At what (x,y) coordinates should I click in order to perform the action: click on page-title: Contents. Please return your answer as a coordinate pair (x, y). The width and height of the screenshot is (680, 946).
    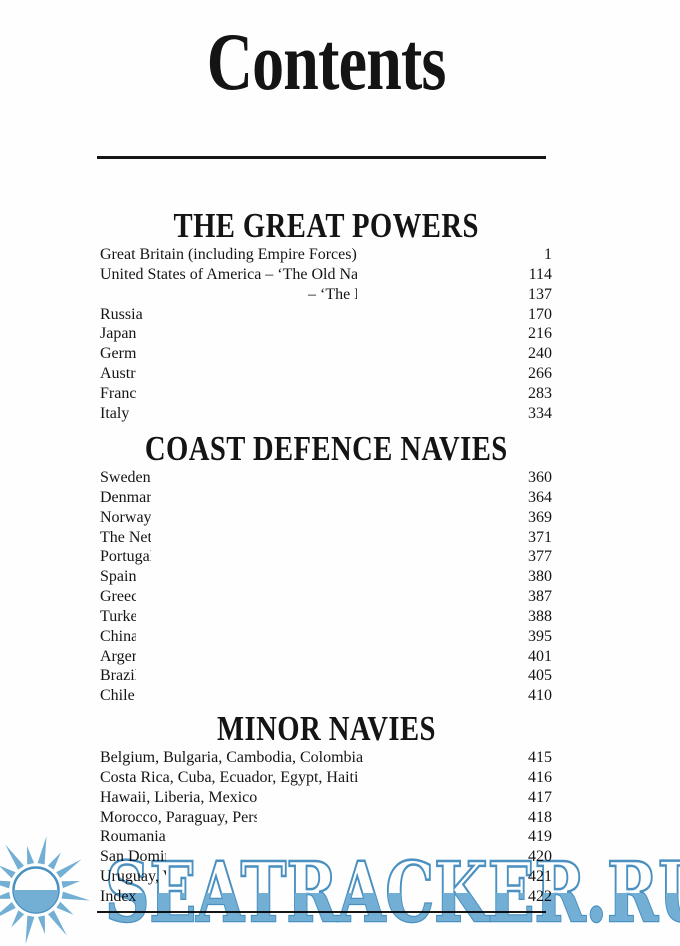
    Looking at the image, I should click on (326, 62).